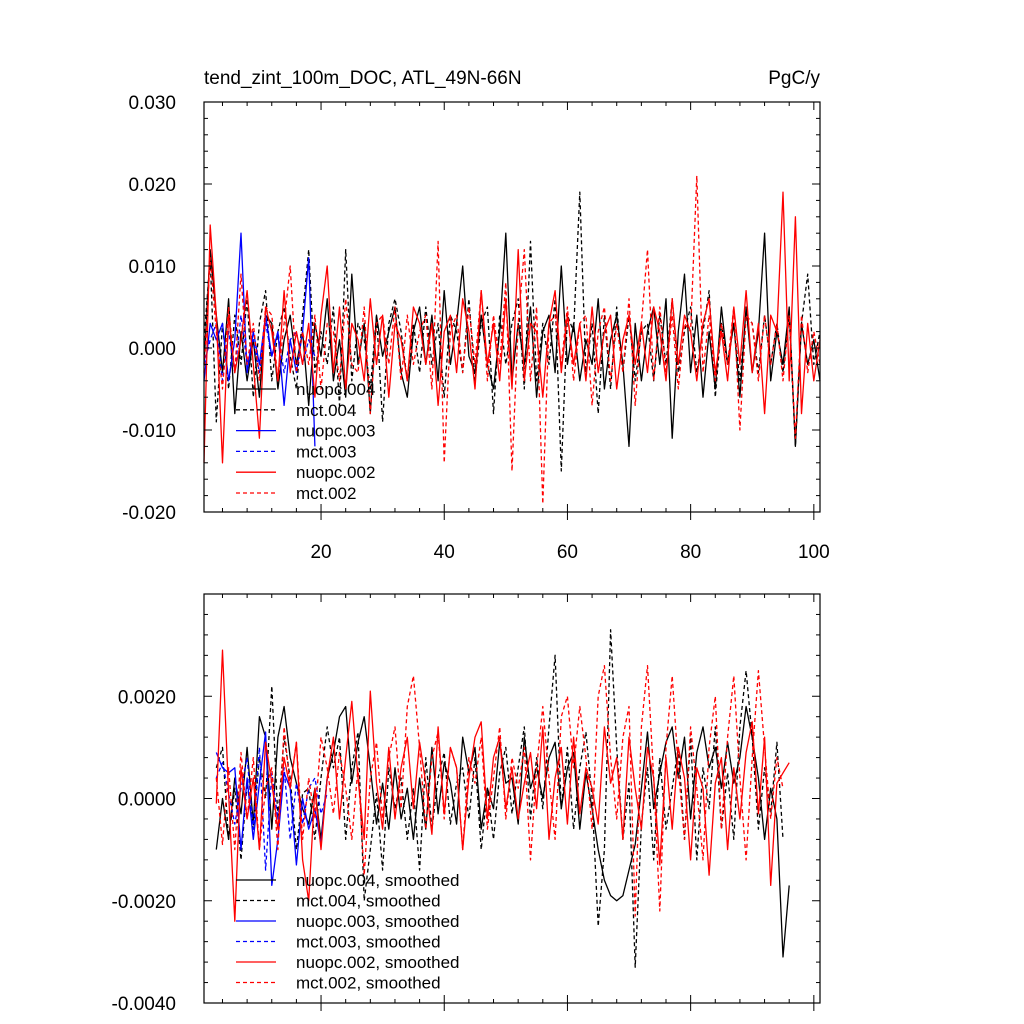 This screenshot has height=1024, width=1024. I want to click on legend-label-mct-002-smoothed: mct.002, smoothed, so click(368, 983).